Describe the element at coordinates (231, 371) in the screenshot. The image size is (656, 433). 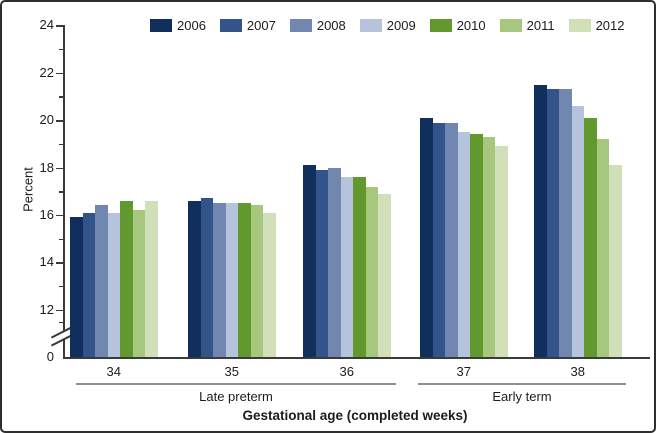
I see `x-axis-category-label: 35` at that location.